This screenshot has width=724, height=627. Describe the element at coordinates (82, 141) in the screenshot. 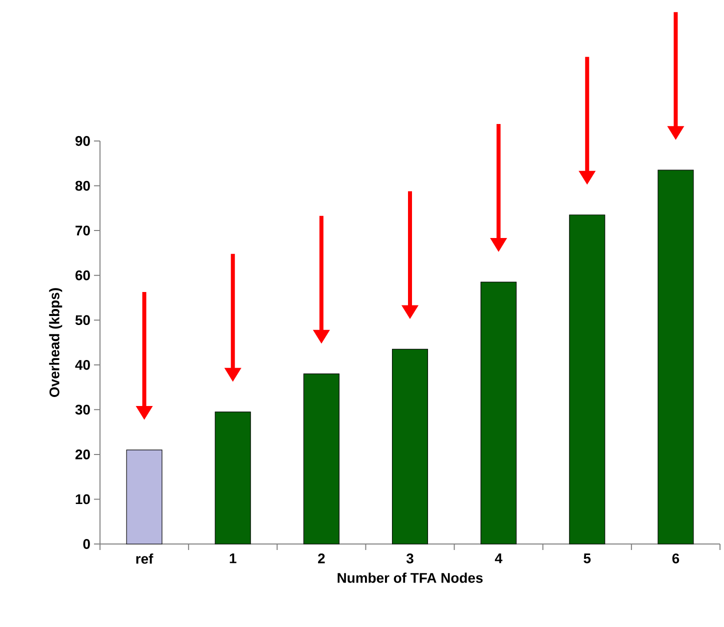

I see `y-tick-label: 90` at that location.